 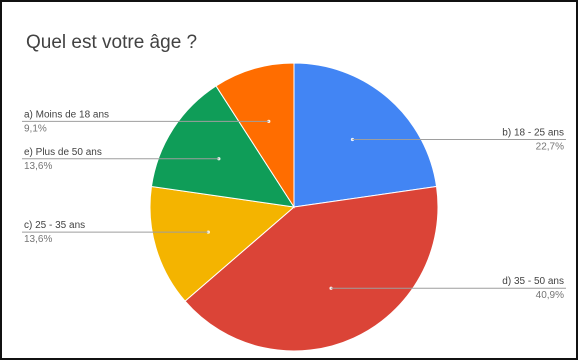 I want to click on slice-label: b) 18 - 25 ans, so click(x=533, y=133).